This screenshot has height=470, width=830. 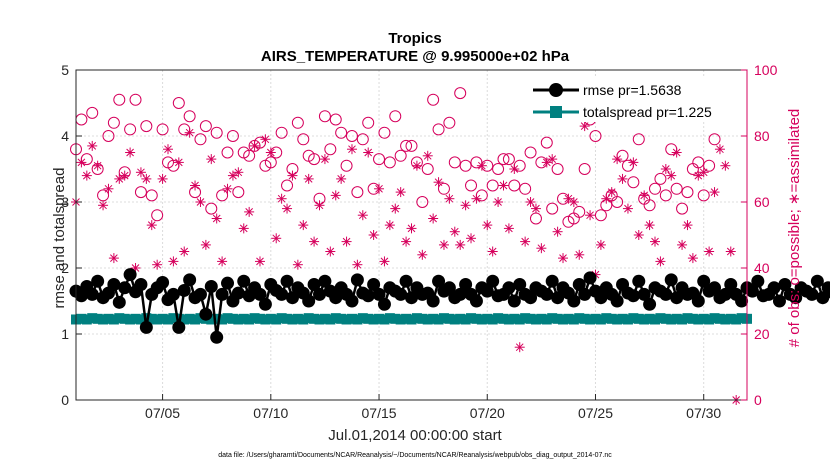 What do you see at coordinates (449, 306) in the screenshot?
I see `rmse-series` at bounding box center [449, 306].